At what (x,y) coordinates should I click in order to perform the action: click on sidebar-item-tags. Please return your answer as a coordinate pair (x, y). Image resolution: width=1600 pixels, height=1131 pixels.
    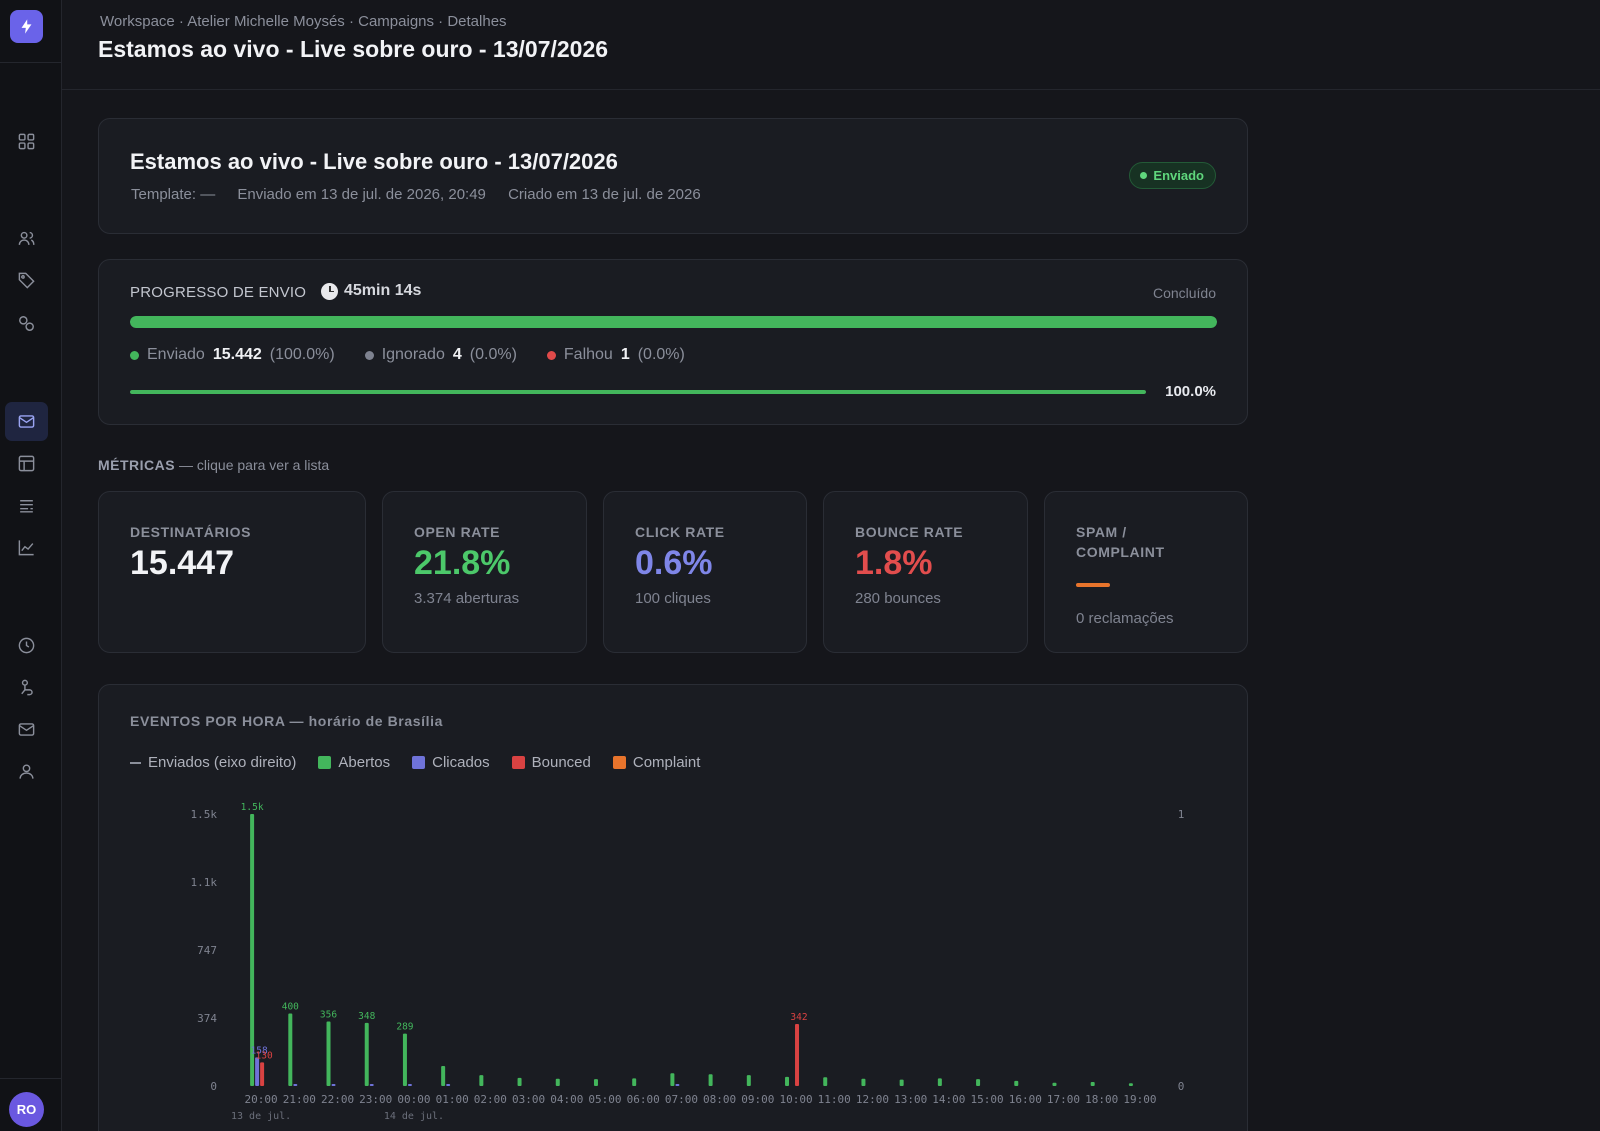
    Looking at the image, I should click on (26, 280).